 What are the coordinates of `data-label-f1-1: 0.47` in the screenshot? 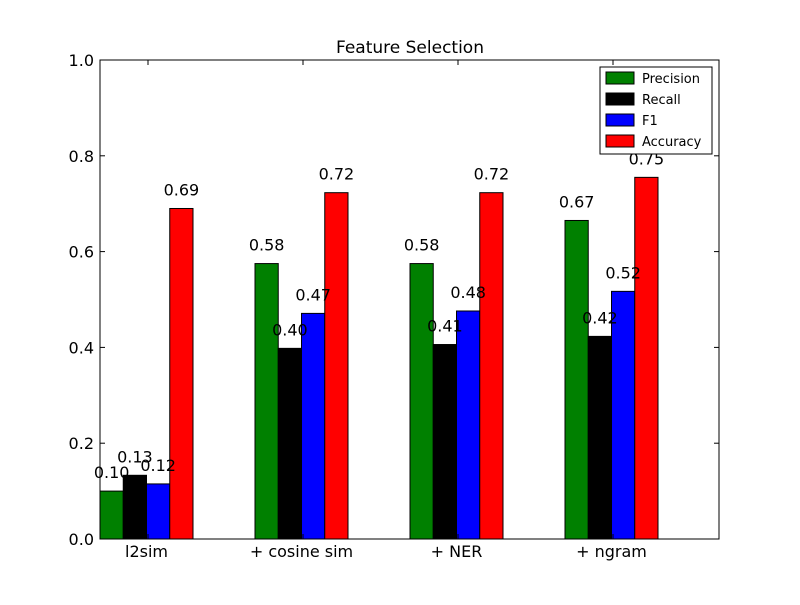 It's located at (313, 294).